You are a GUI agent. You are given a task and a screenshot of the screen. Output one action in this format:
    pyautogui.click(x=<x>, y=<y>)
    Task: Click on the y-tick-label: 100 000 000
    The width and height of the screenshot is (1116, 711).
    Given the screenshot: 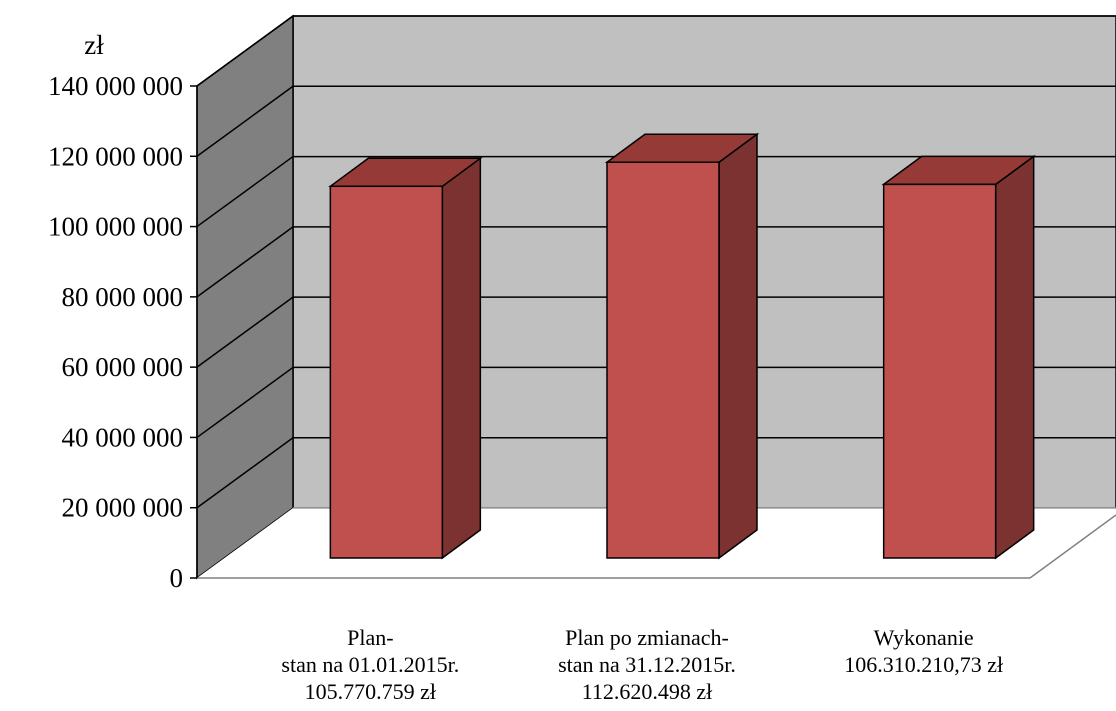 What is the action you would take?
    pyautogui.click(x=115, y=227)
    